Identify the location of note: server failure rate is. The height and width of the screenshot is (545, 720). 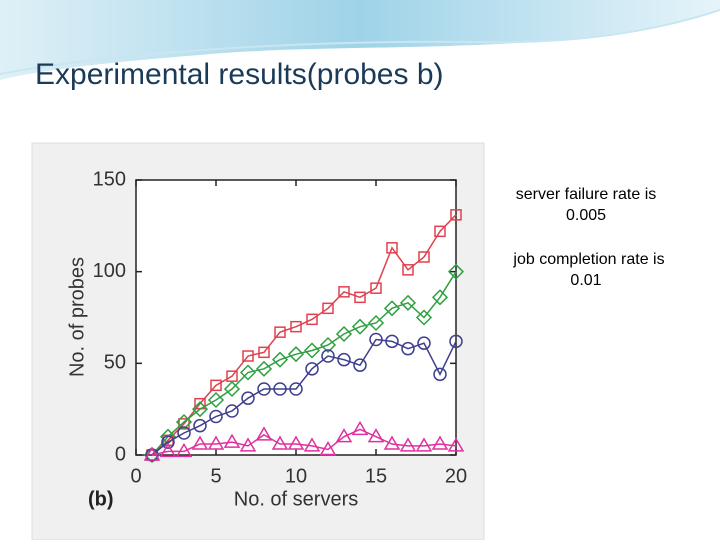
(586, 194).